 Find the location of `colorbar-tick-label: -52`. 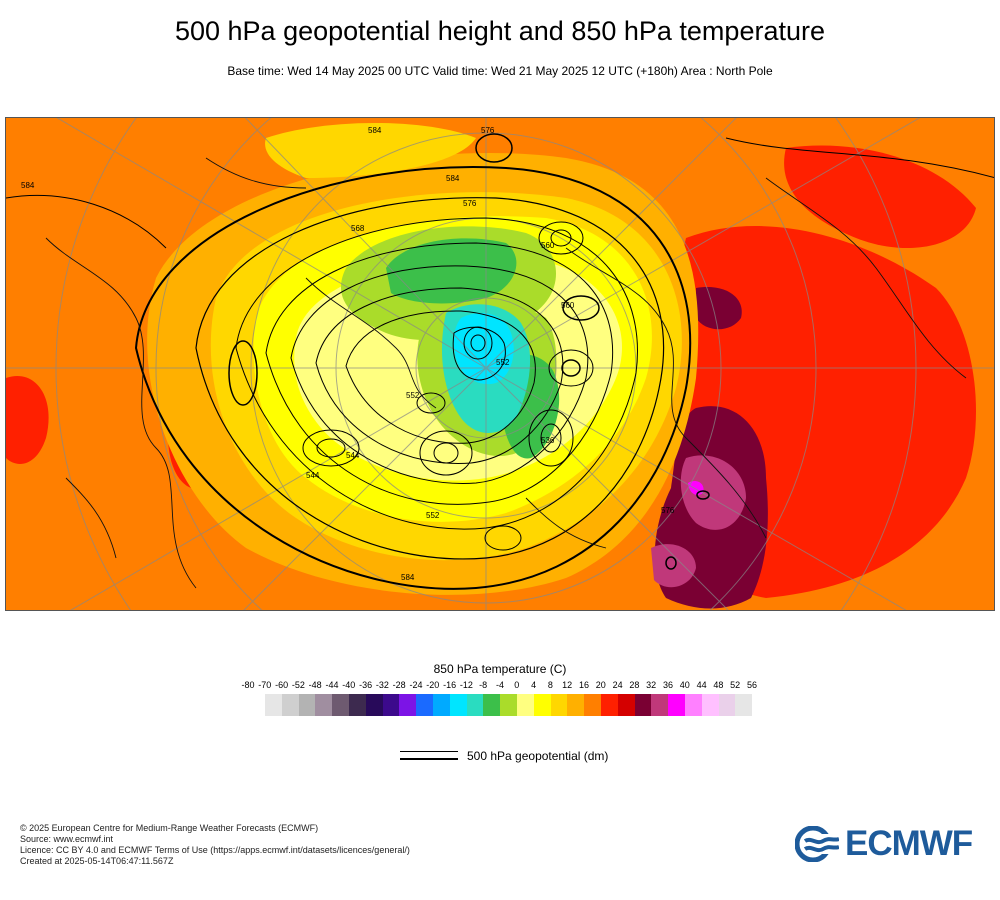

colorbar-tick-label: -52 is located at coordinates (298, 685).